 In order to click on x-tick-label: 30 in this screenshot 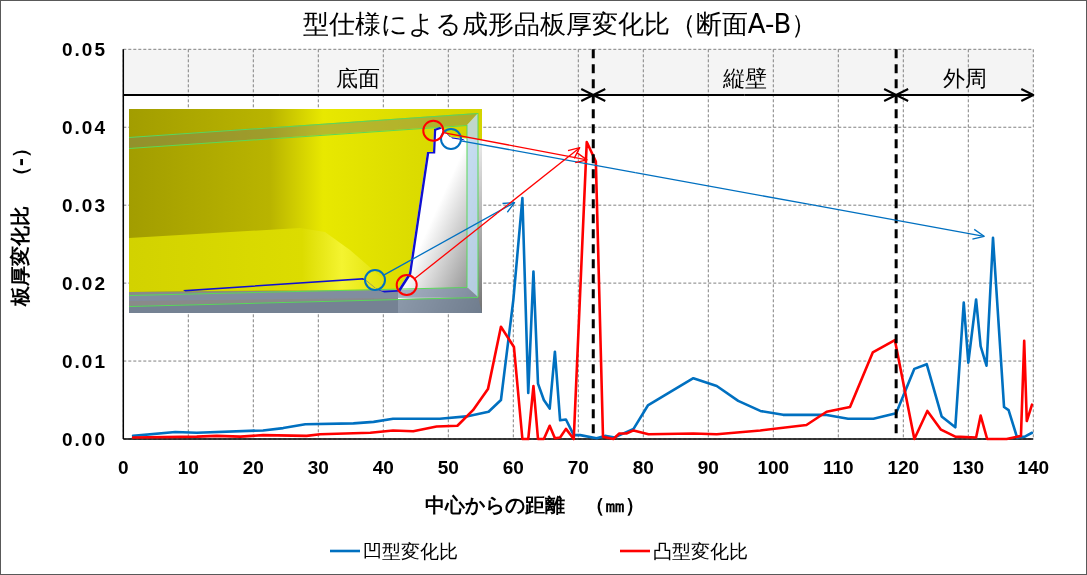, I will do `click(318, 467)`.